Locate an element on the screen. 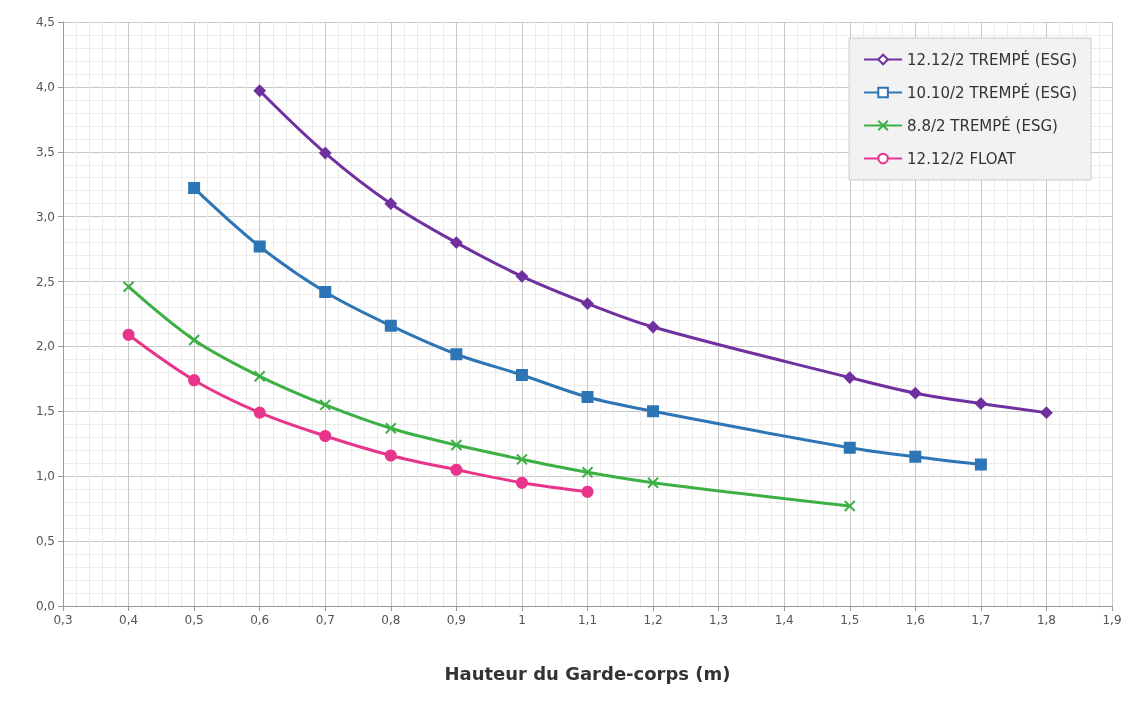 The width and height of the screenshot is (1144, 706). x-tick-label: 1,8 is located at coordinates (1046, 620).